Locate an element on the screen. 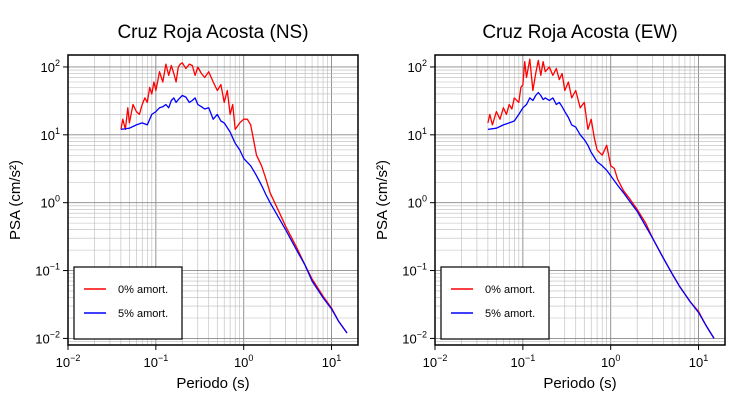 This screenshot has height=400, width=730. y-axis-label-ns: PSA (cm/s²) is located at coordinates (15, 200).